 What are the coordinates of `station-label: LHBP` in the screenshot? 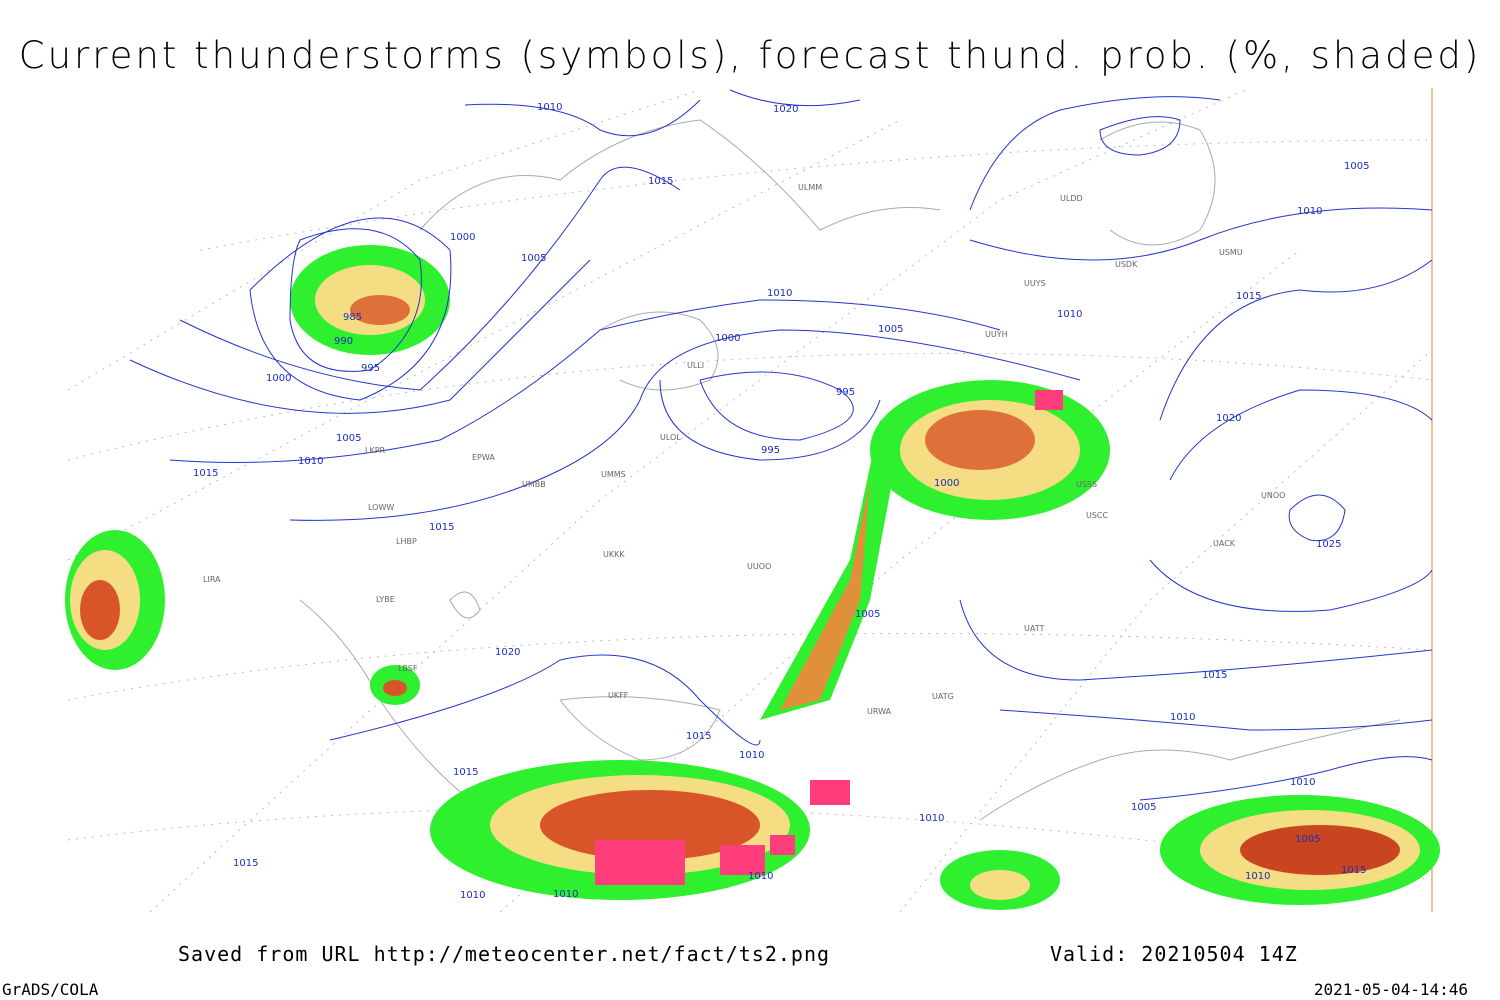 It's located at (406, 541).